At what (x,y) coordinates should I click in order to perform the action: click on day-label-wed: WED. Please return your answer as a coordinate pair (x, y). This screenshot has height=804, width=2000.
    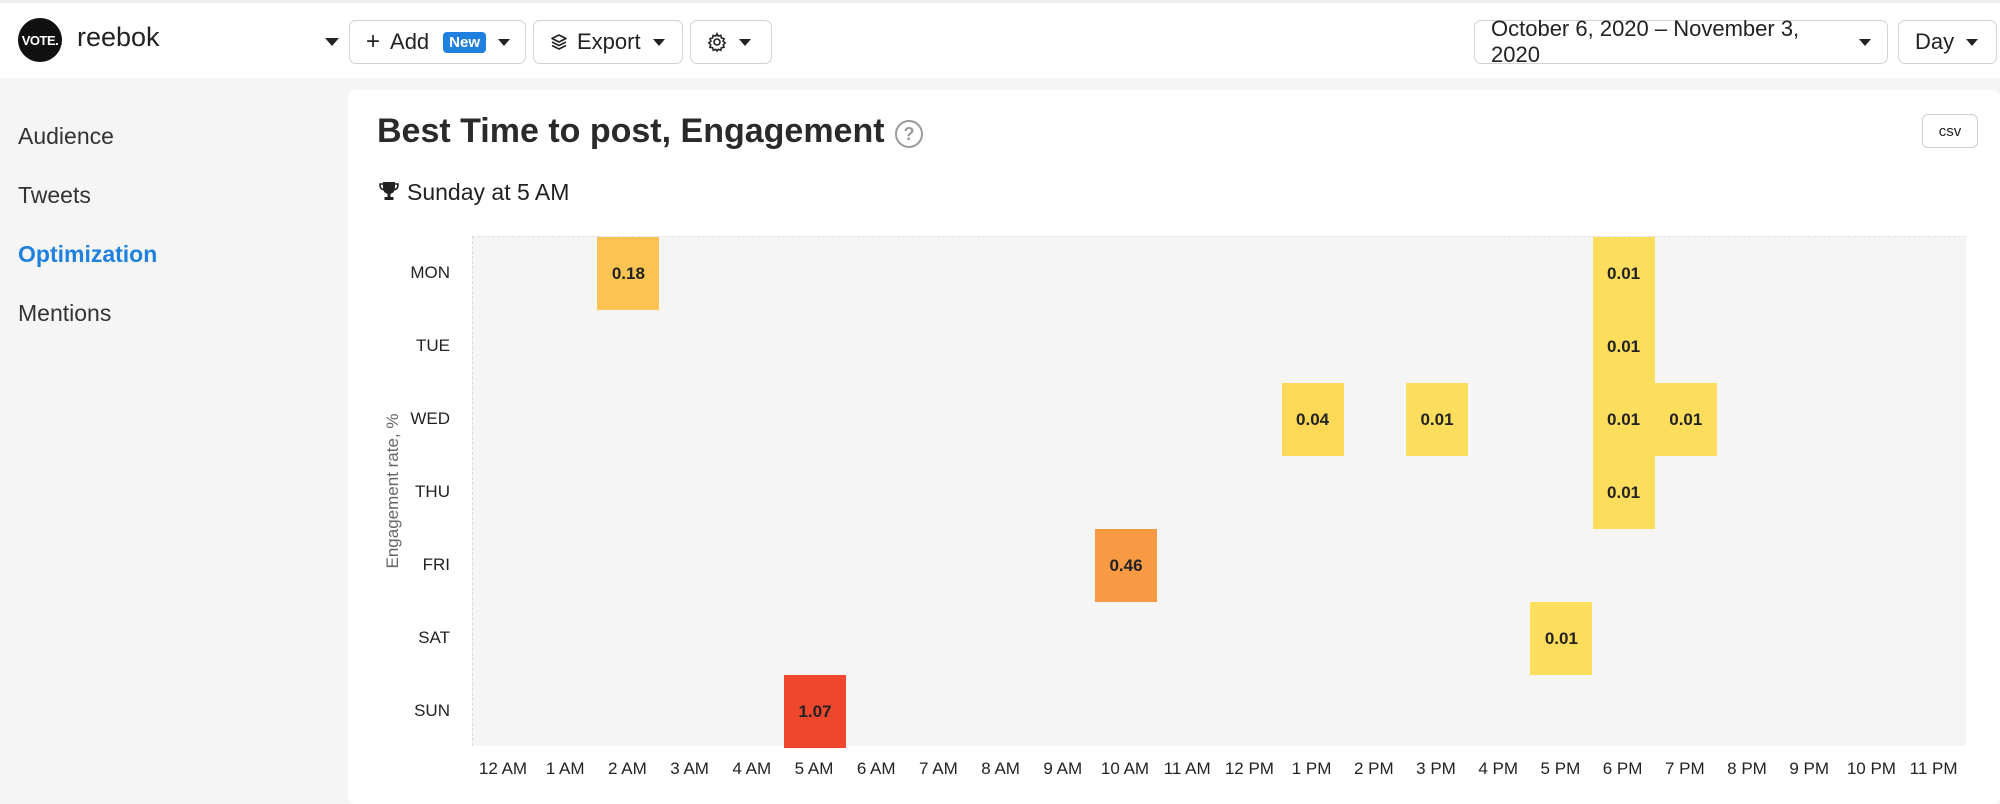
    Looking at the image, I should click on (430, 418).